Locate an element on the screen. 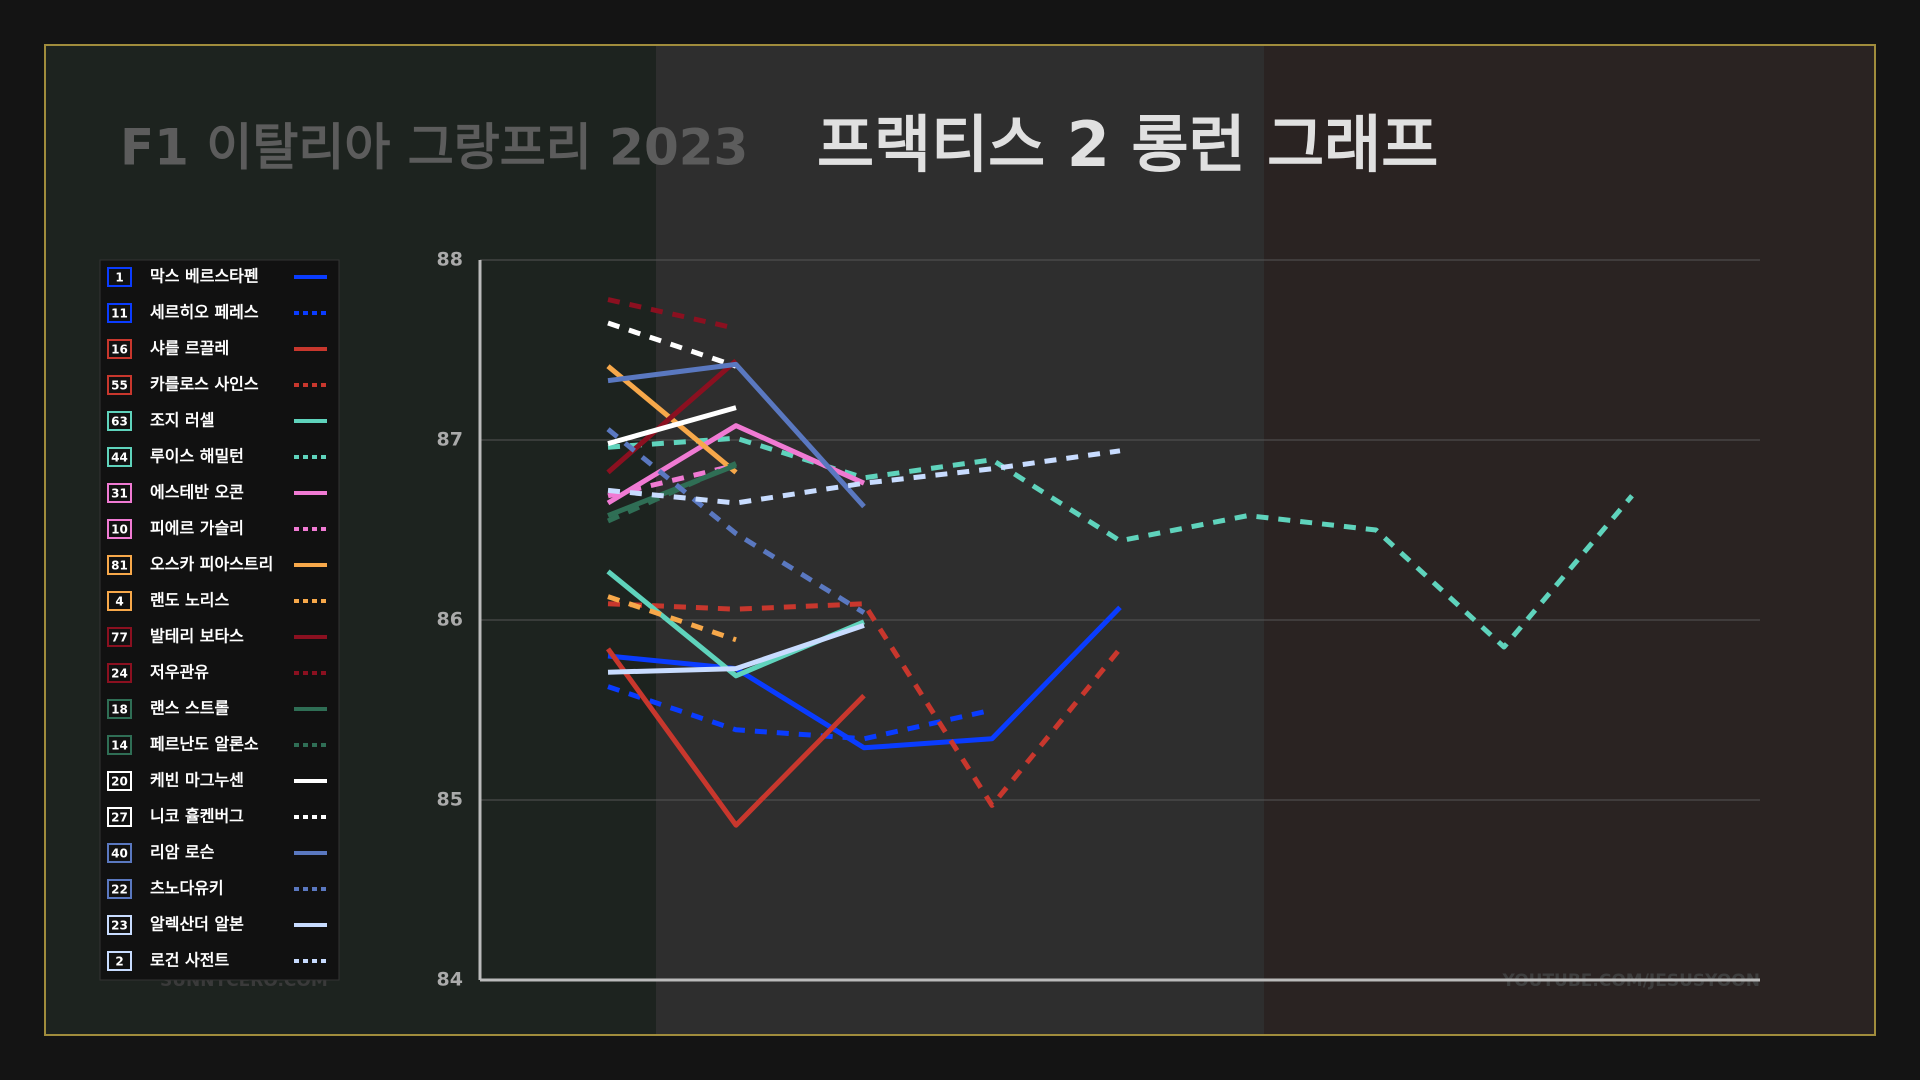 The width and height of the screenshot is (1920, 1080). y-tick-label: 87 is located at coordinates (450, 440).